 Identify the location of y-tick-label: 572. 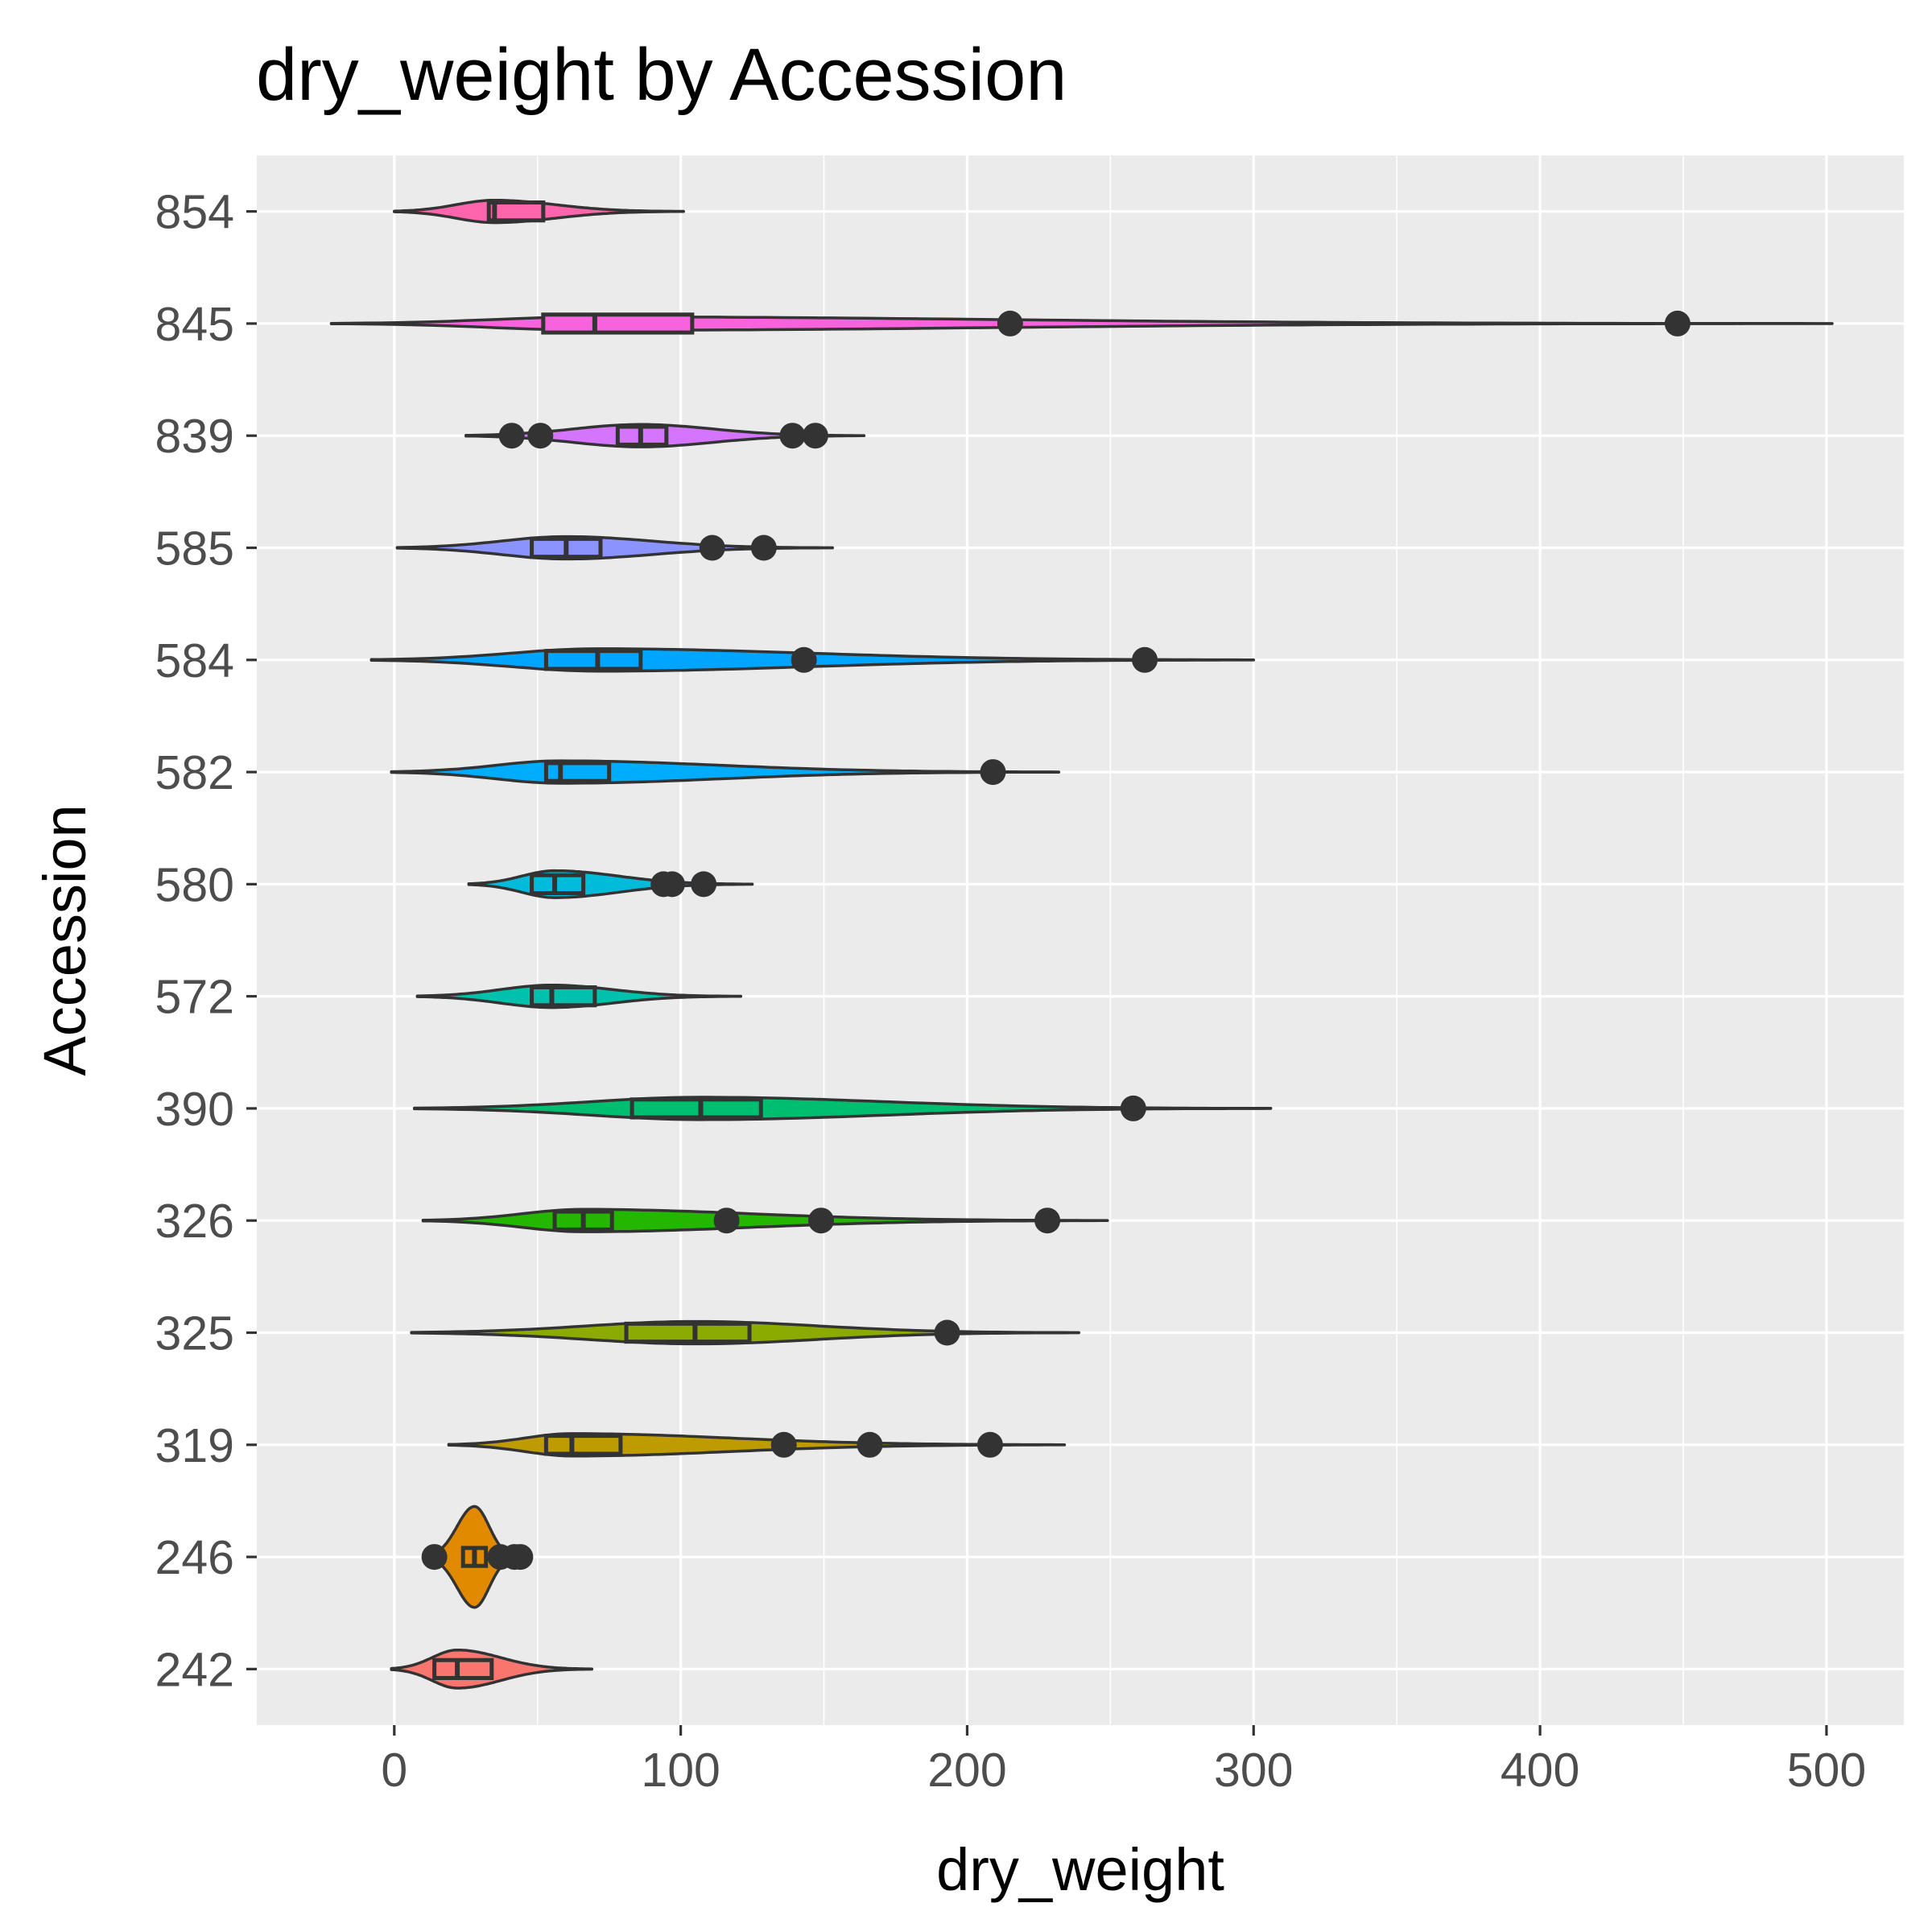
(194, 997).